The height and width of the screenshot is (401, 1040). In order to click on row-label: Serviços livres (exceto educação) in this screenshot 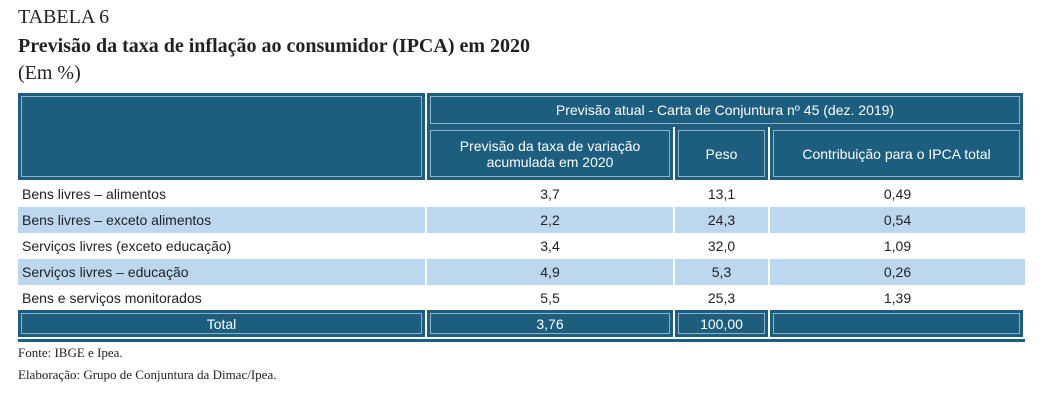, I will do `click(222, 246)`.